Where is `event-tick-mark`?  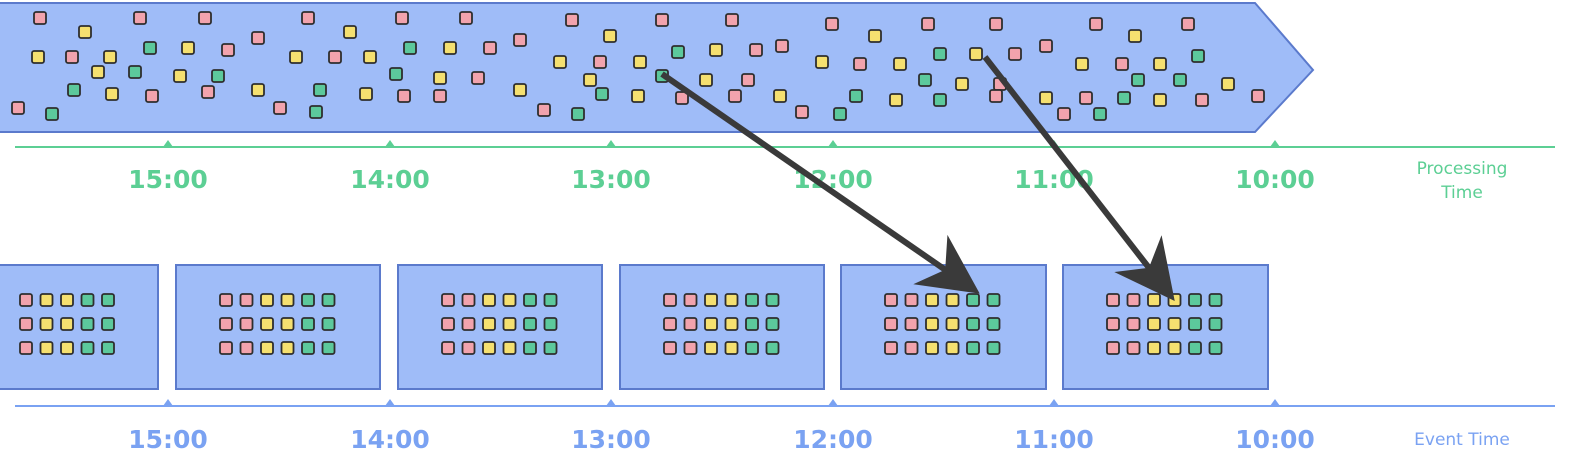 event-tick-mark is located at coordinates (611, 402).